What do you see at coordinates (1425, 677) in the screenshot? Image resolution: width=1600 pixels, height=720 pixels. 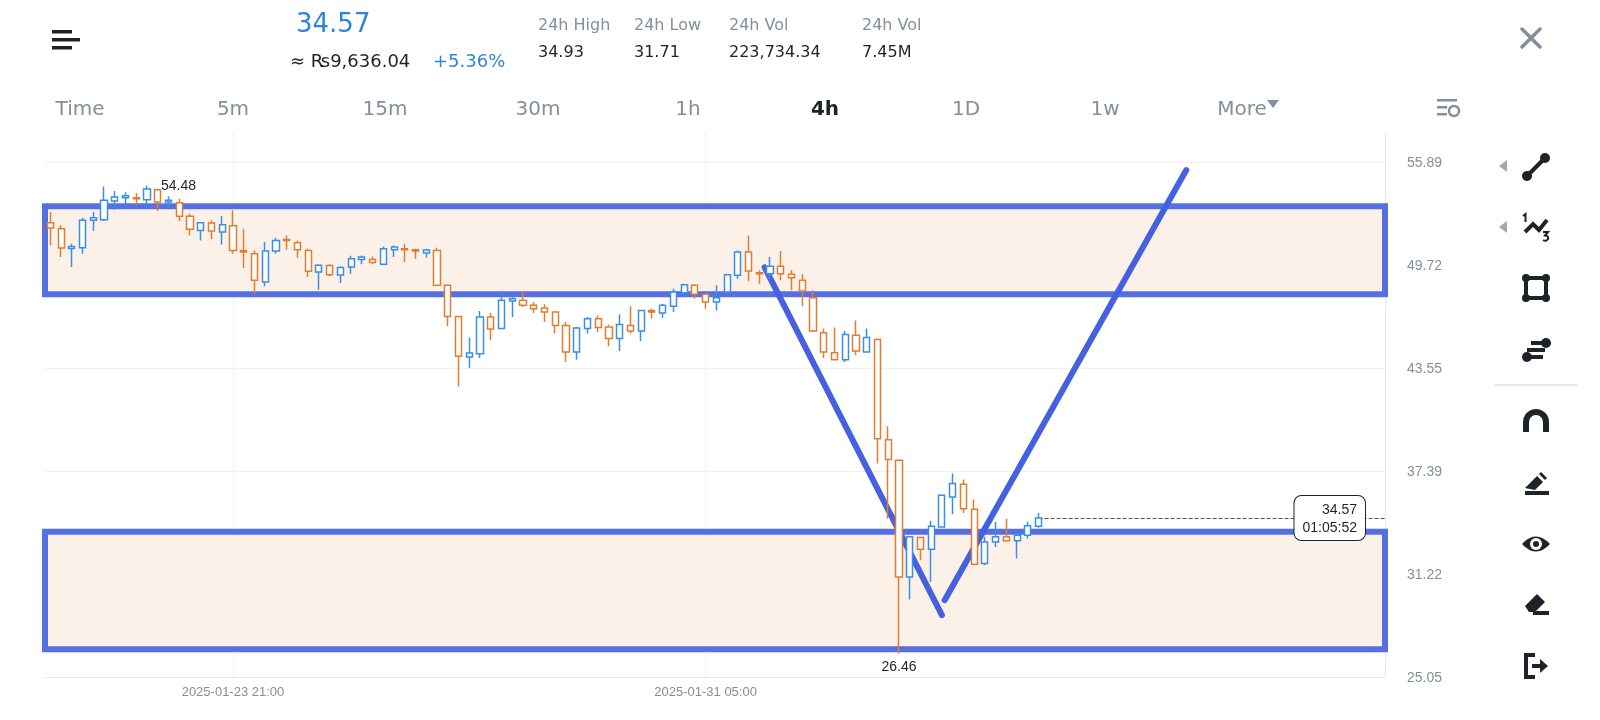 I see `y-tick-label: 25.05` at bounding box center [1425, 677].